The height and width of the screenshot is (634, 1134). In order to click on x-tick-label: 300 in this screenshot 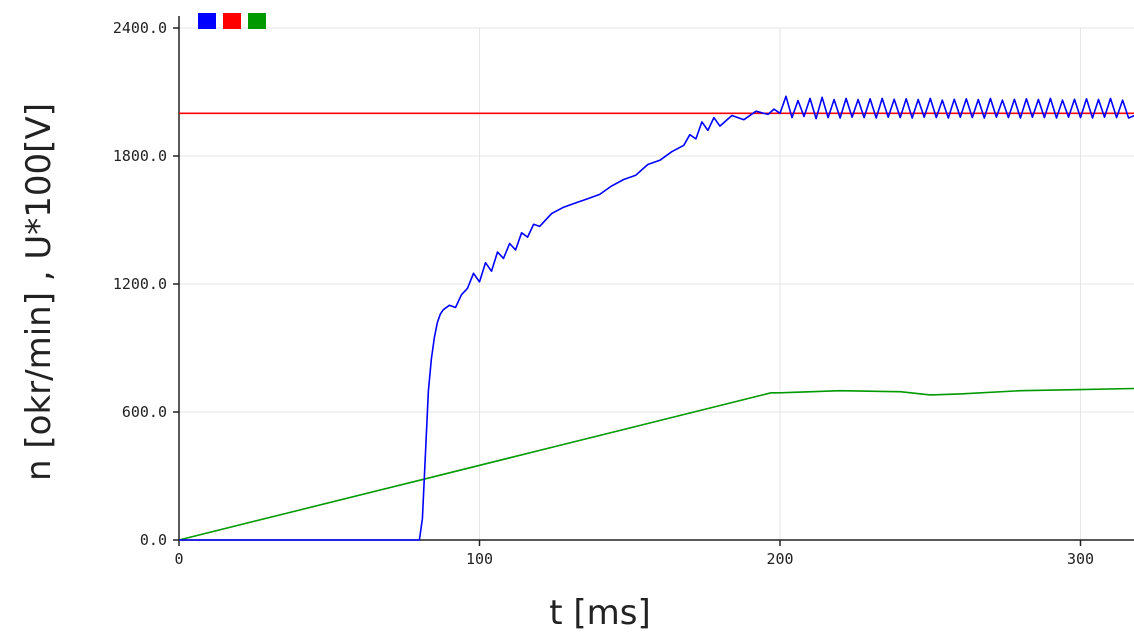, I will do `click(1080, 559)`.